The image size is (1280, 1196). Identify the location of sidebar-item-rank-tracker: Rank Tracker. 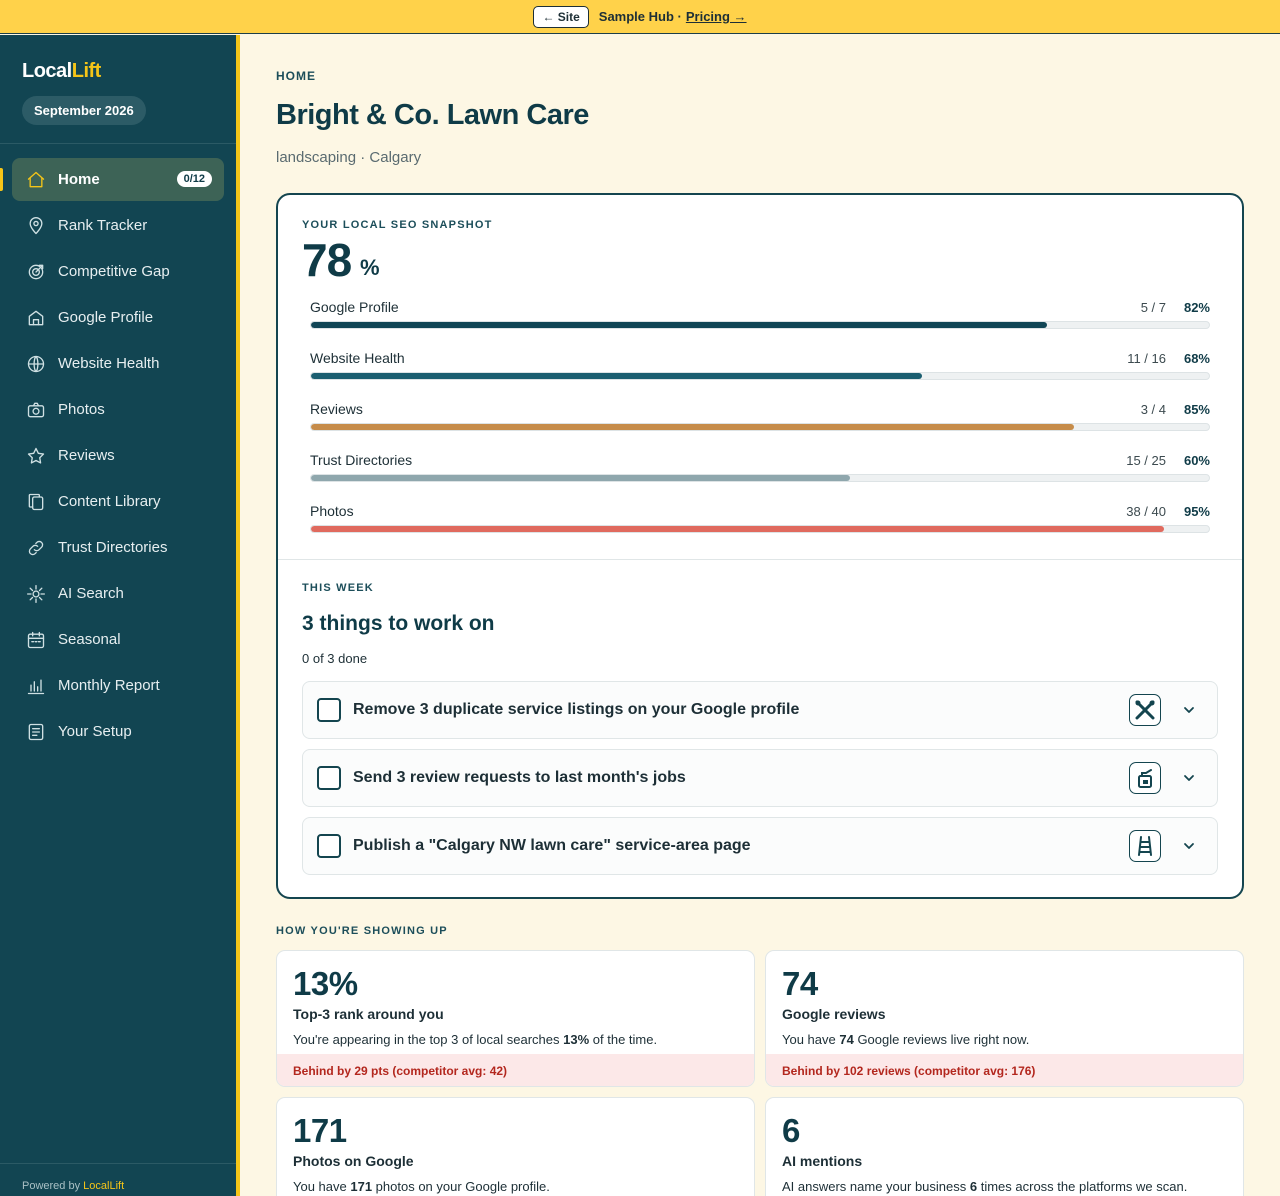
(118, 225).